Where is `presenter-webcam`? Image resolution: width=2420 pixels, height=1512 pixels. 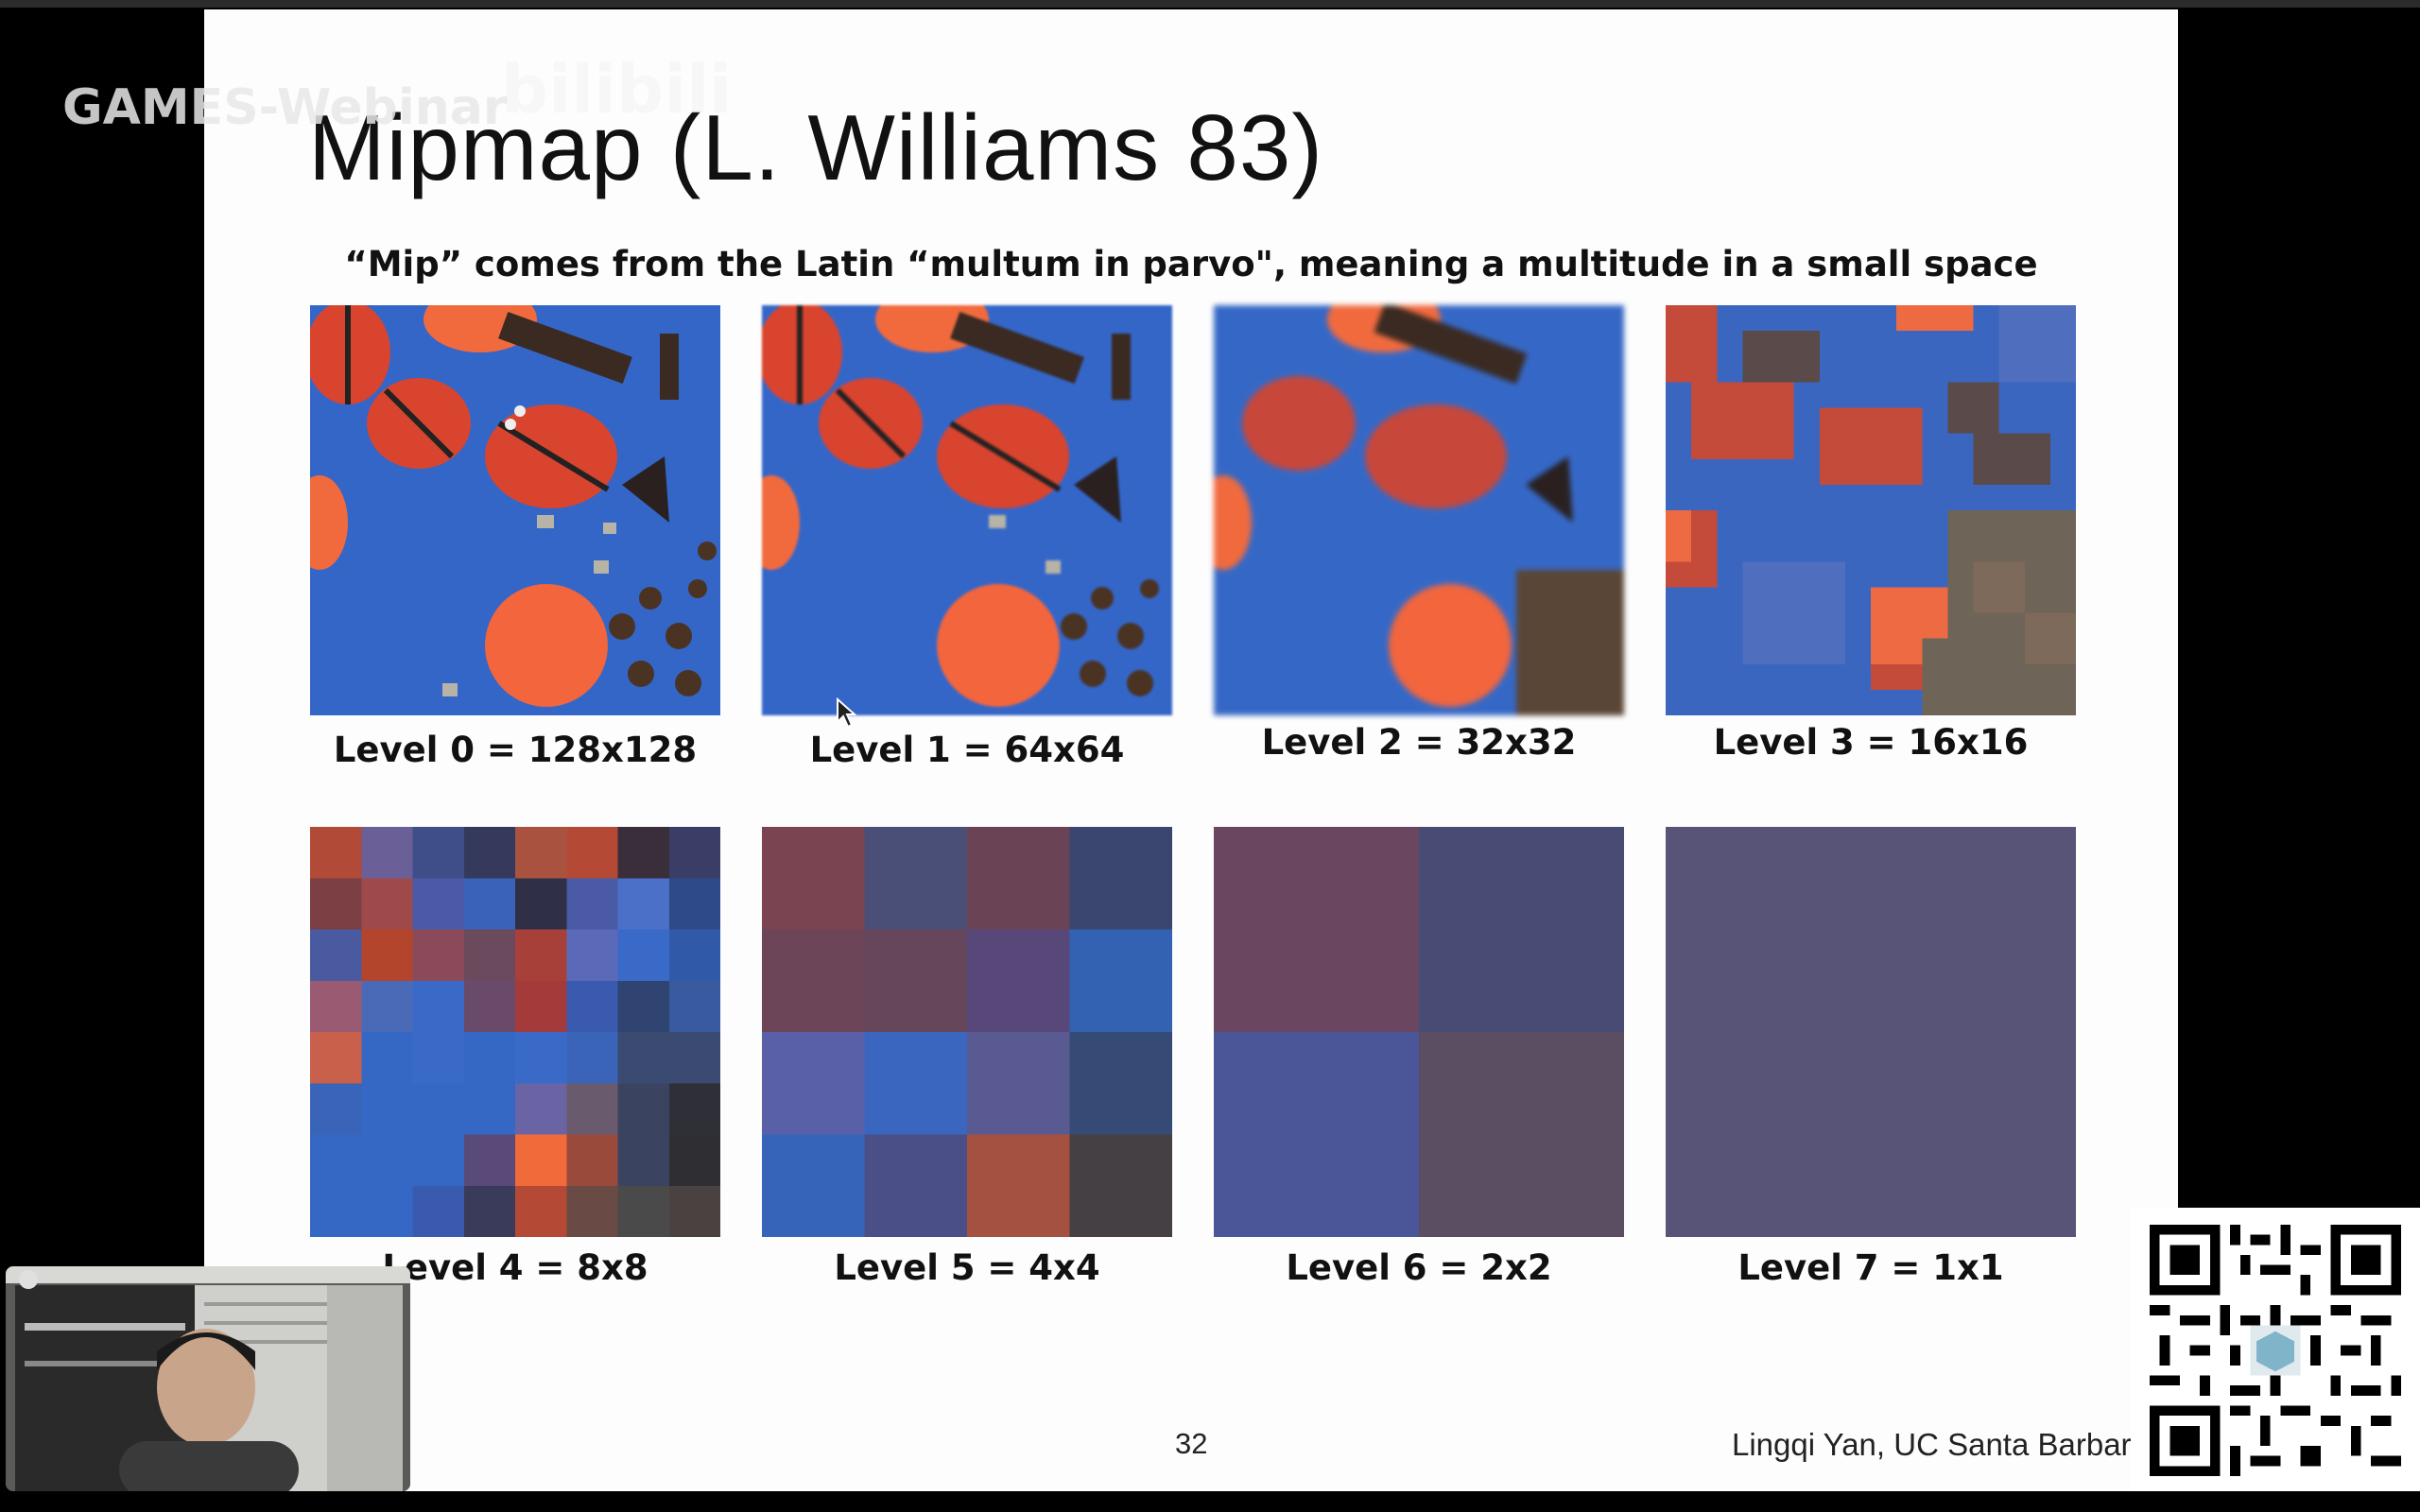
presenter-webcam is located at coordinates (208, 1378).